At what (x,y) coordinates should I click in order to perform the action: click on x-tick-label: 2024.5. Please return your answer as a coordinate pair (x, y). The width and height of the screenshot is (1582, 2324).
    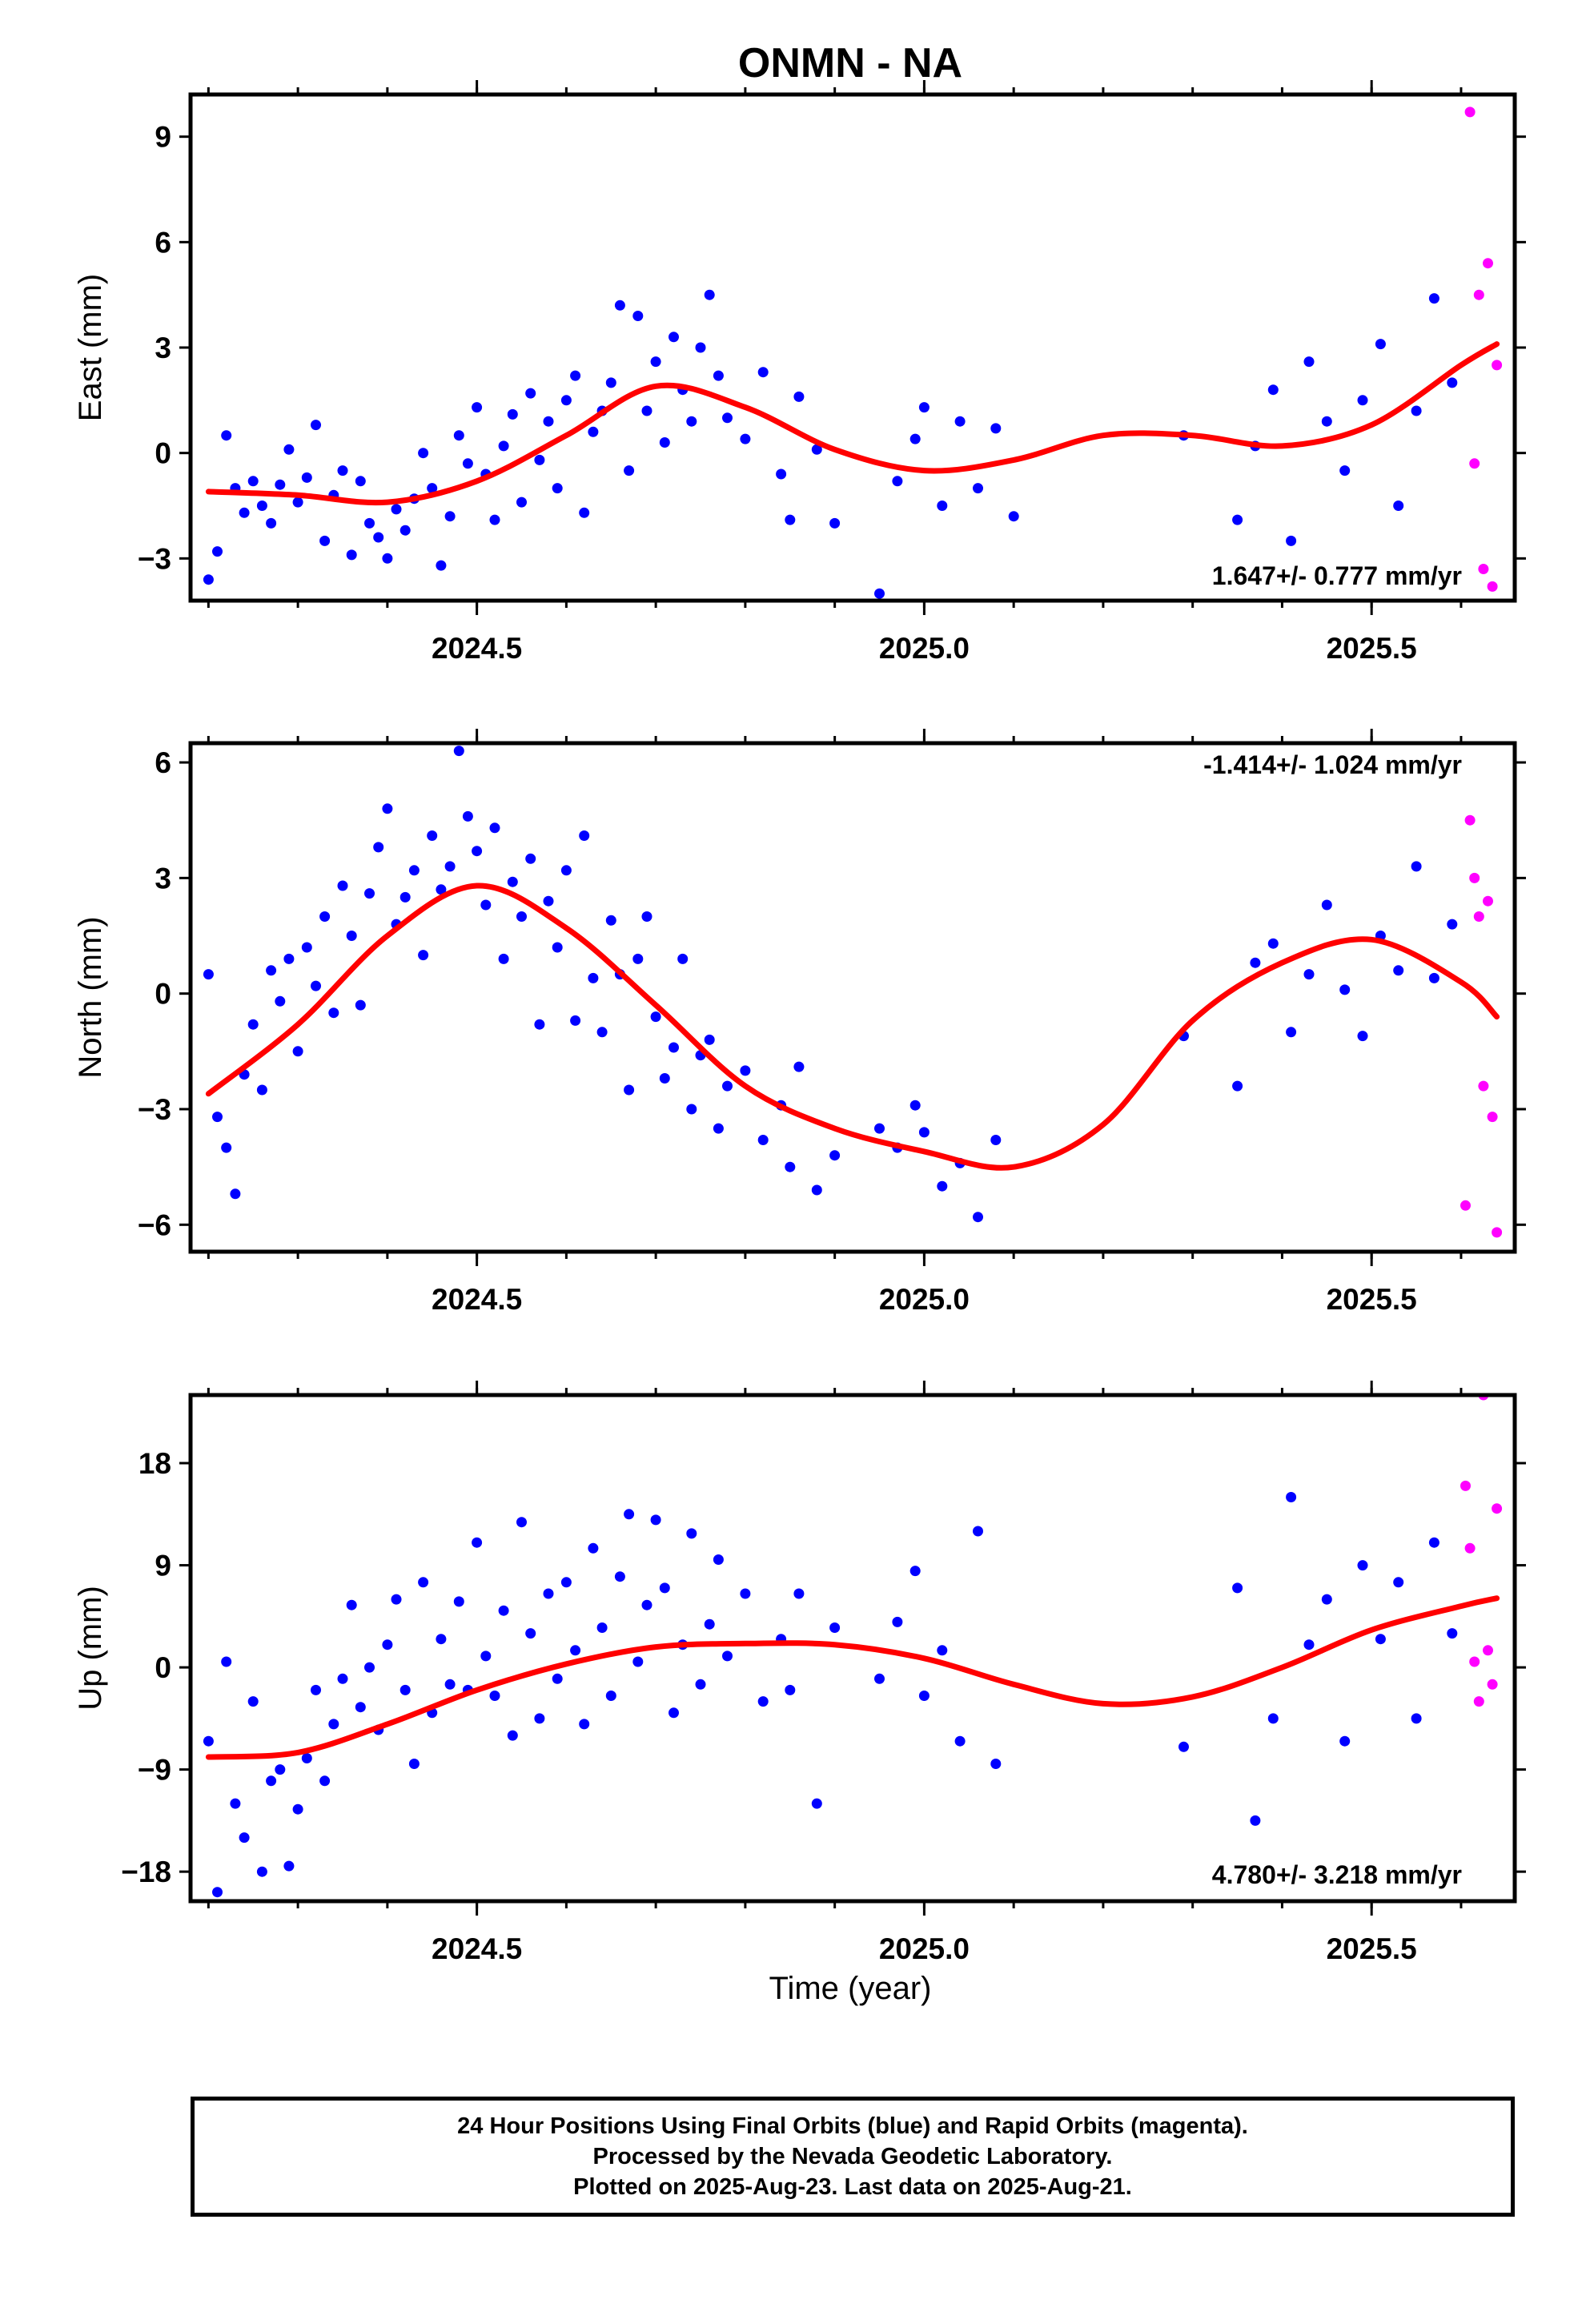
    Looking at the image, I should click on (477, 1299).